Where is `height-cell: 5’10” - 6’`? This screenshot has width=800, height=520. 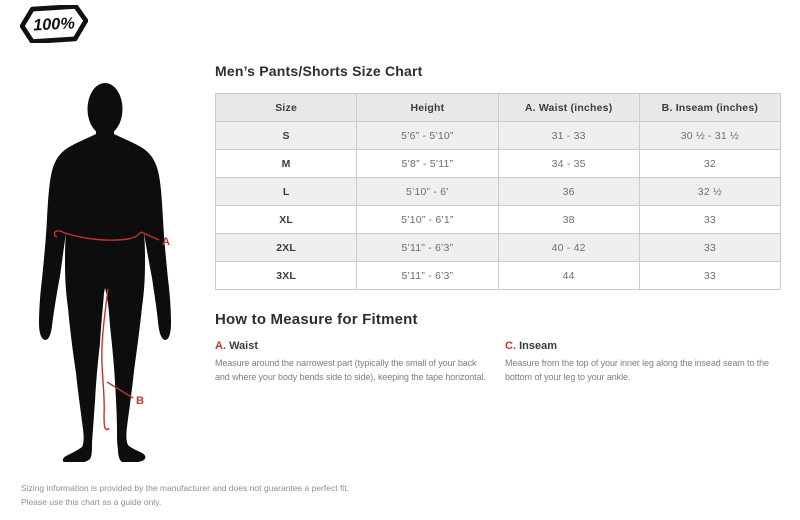
height-cell: 5’10” - 6’ is located at coordinates (427, 191).